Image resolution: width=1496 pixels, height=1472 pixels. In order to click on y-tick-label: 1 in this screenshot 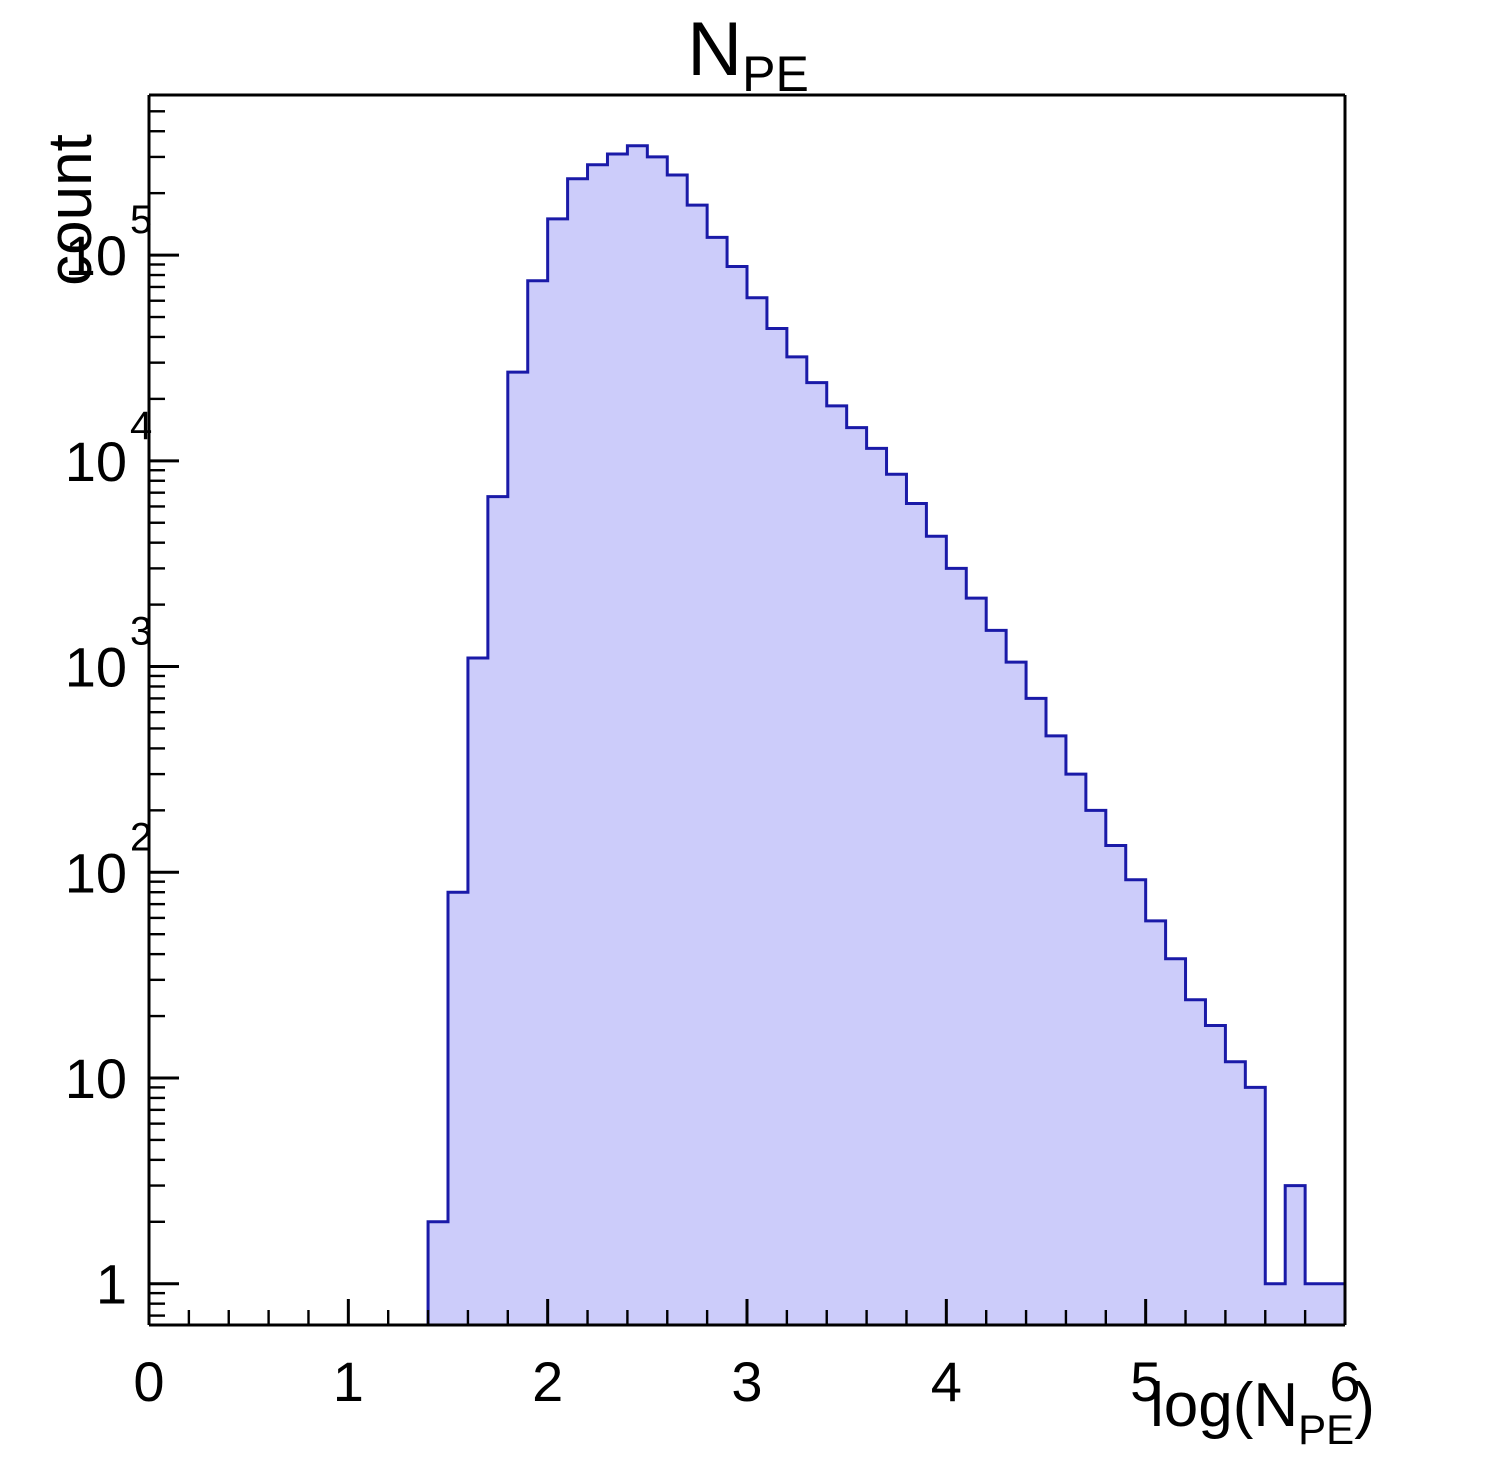, I will do `click(111, 1284)`.